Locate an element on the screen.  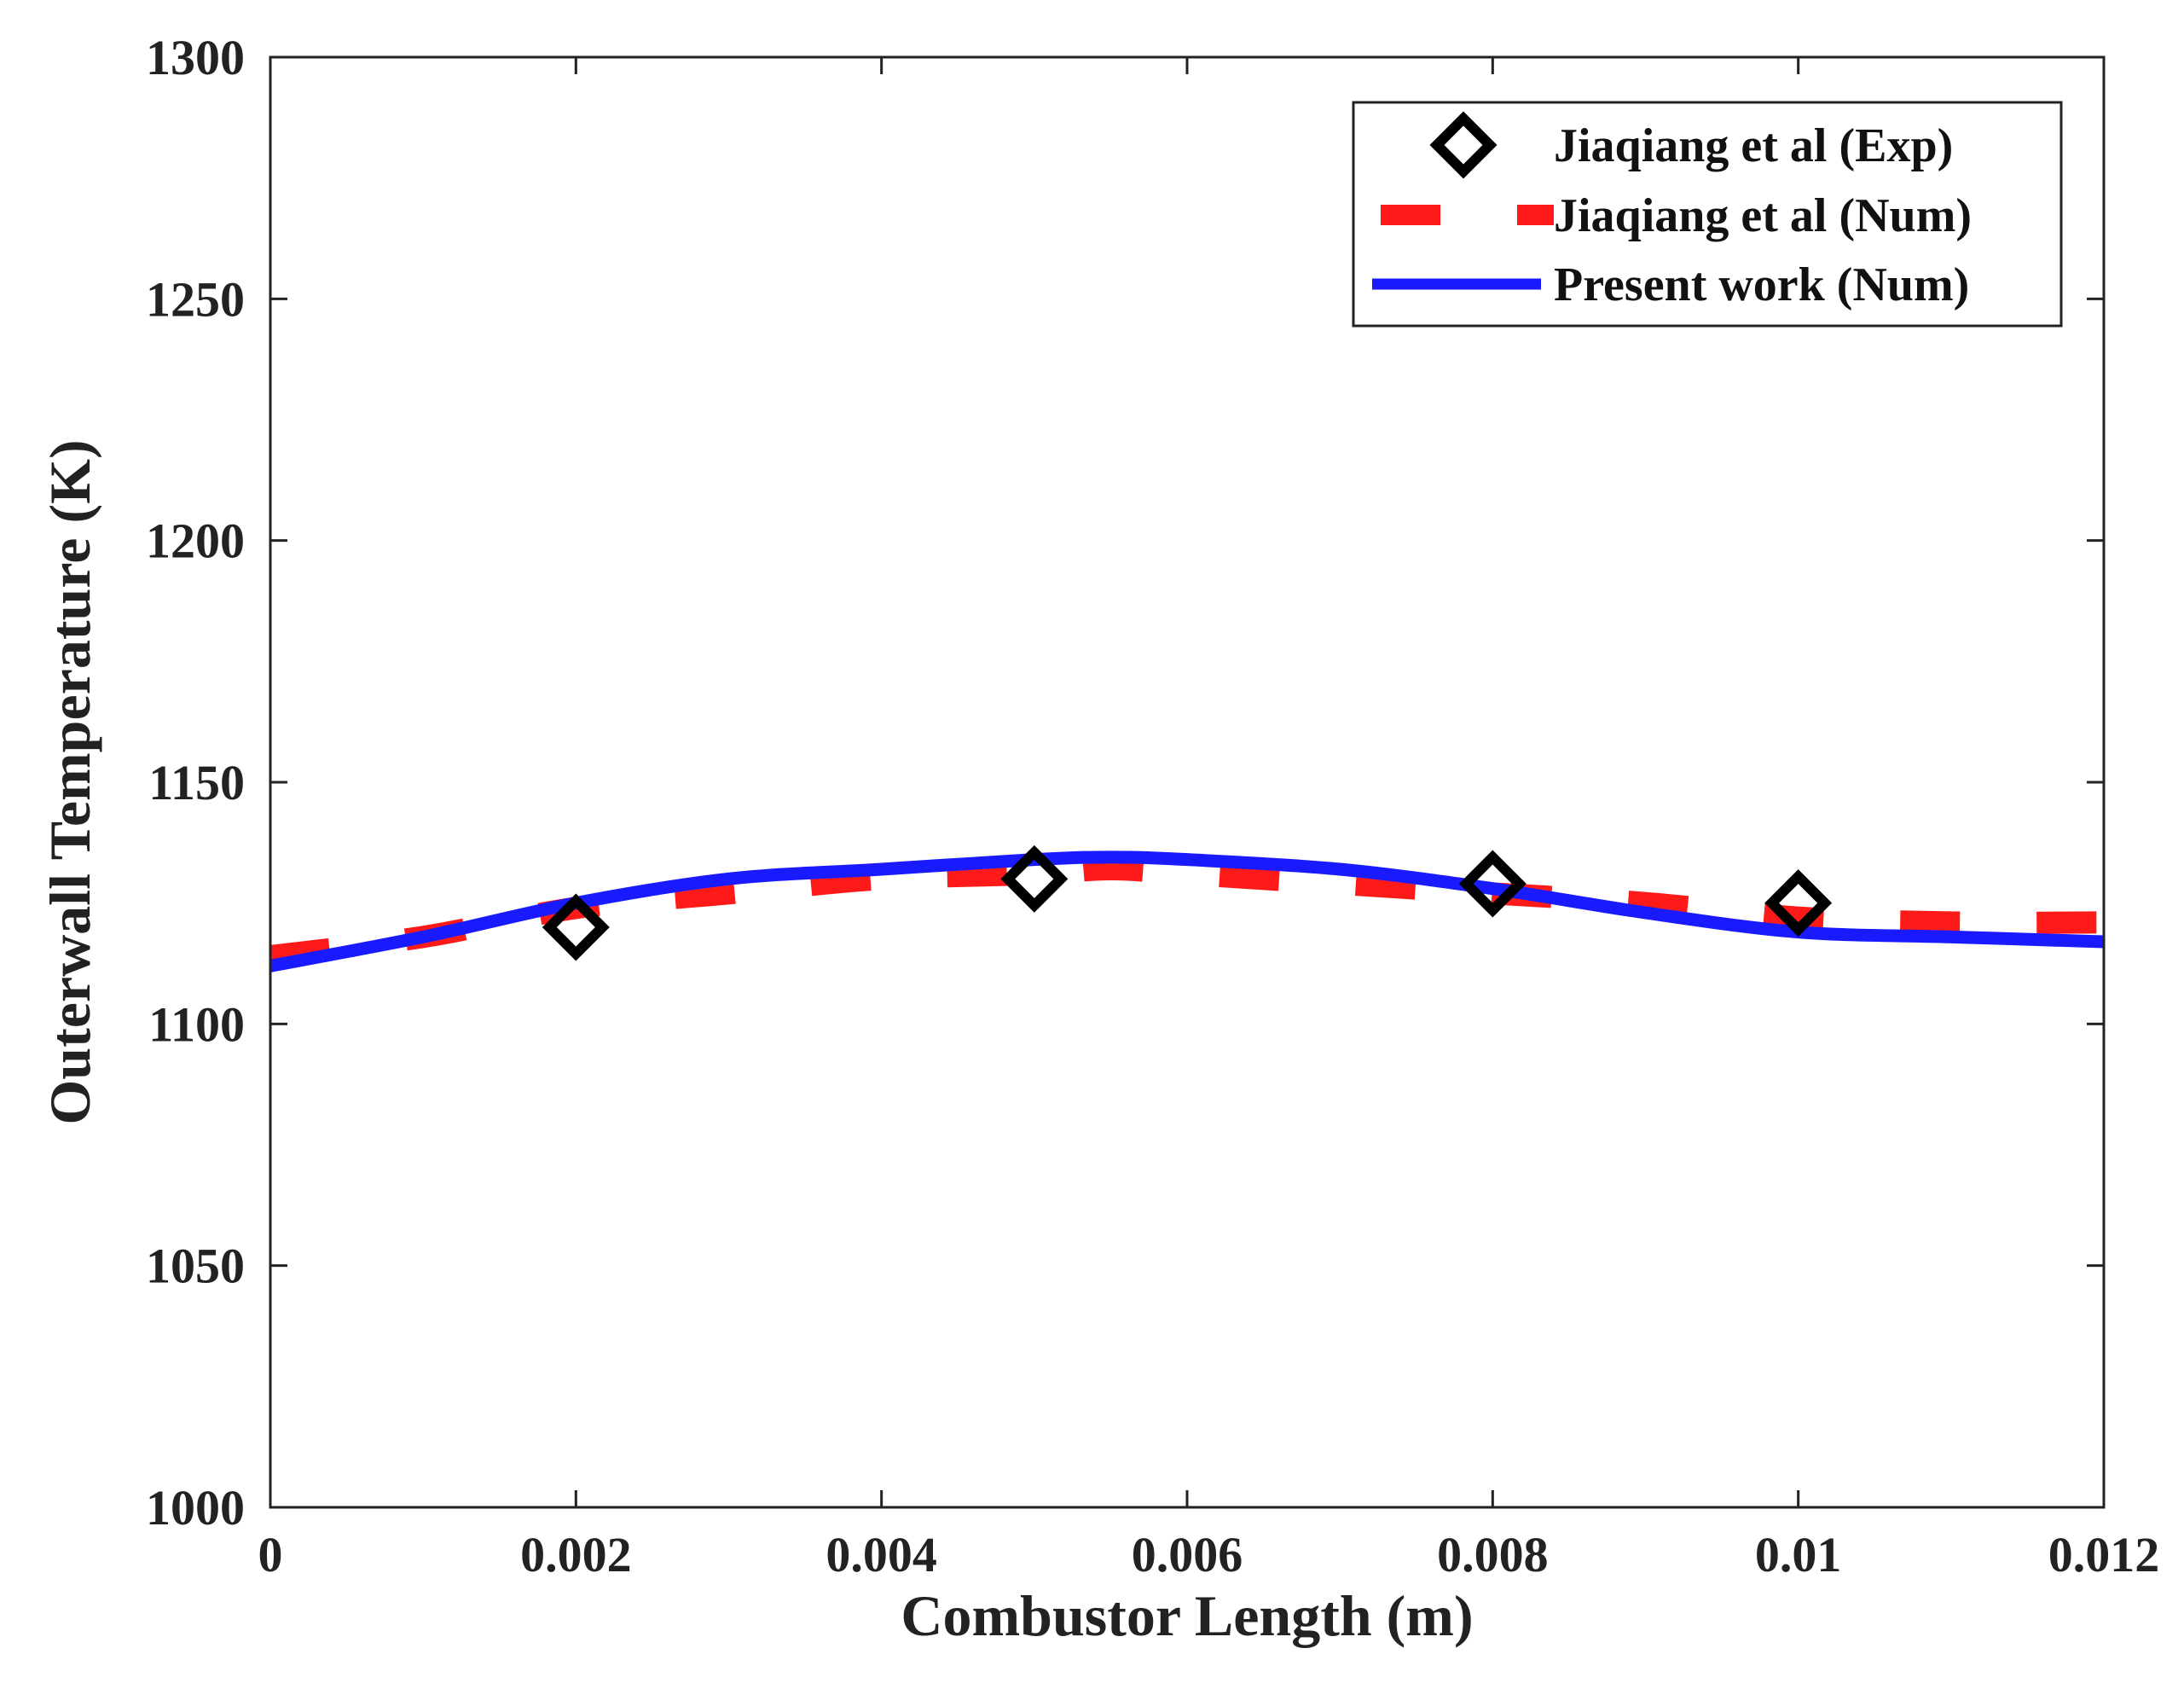
y-tick-label: 1200 is located at coordinates (195, 541).